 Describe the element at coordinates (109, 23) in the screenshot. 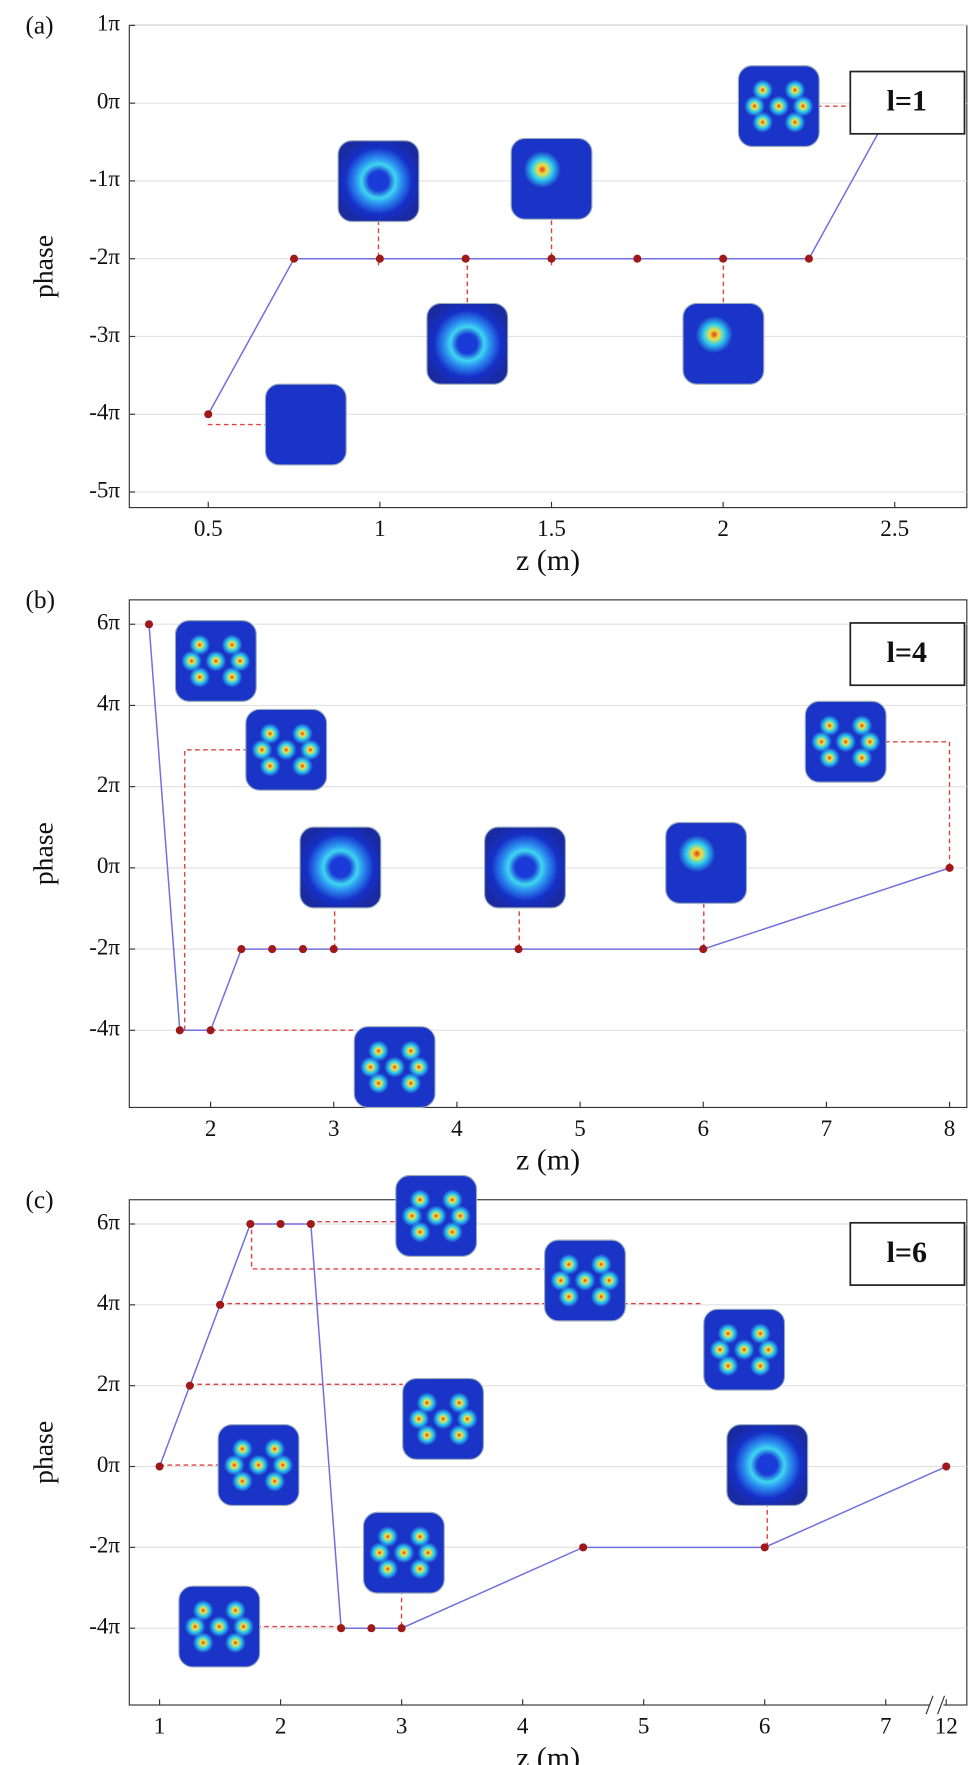

I see `y-tick-label: 1π` at that location.